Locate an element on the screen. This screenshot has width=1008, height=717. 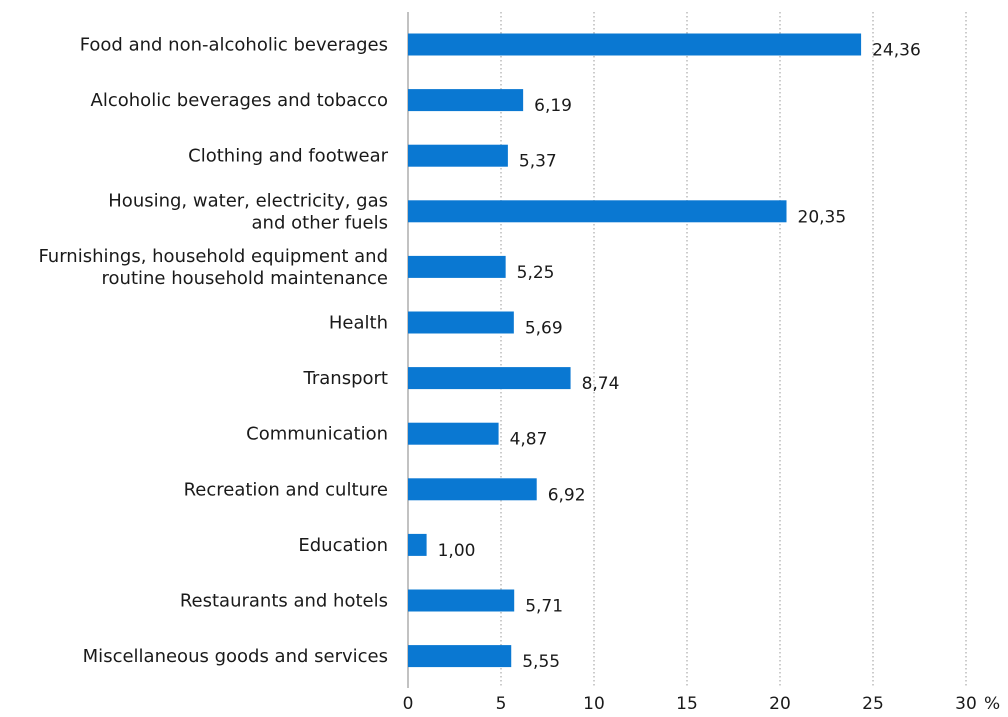
x-tick-label: 20 is located at coordinates (780, 704).